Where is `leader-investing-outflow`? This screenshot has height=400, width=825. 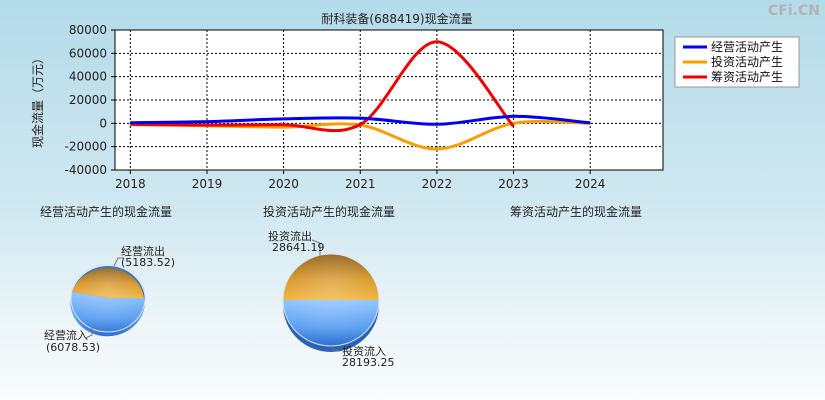
leader-investing-outflow is located at coordinates (316, 247).